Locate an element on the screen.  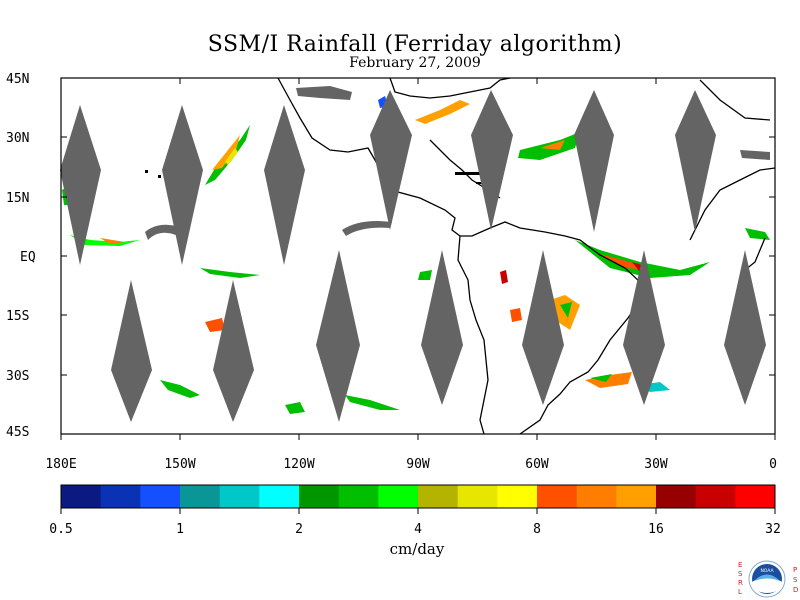
lon-label-0: 0 is located at coordinates (773, 464).